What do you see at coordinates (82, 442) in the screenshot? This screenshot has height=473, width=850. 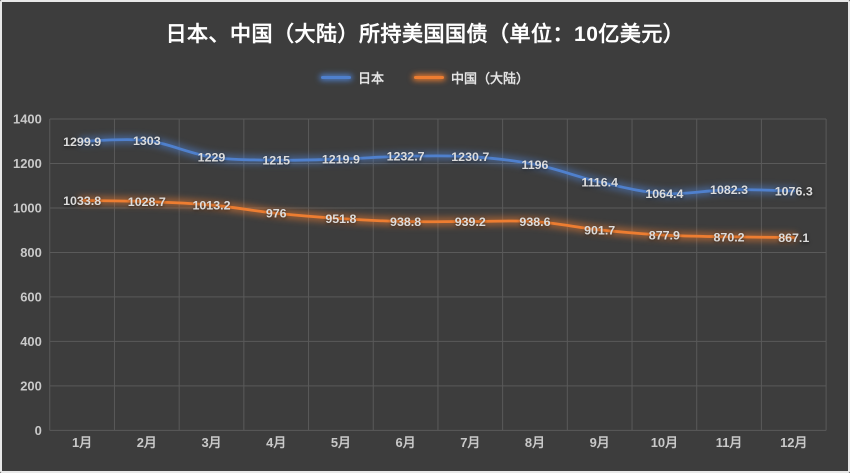 I see `x-axis-tick-label: 1月` at bounding box center [82, 442].